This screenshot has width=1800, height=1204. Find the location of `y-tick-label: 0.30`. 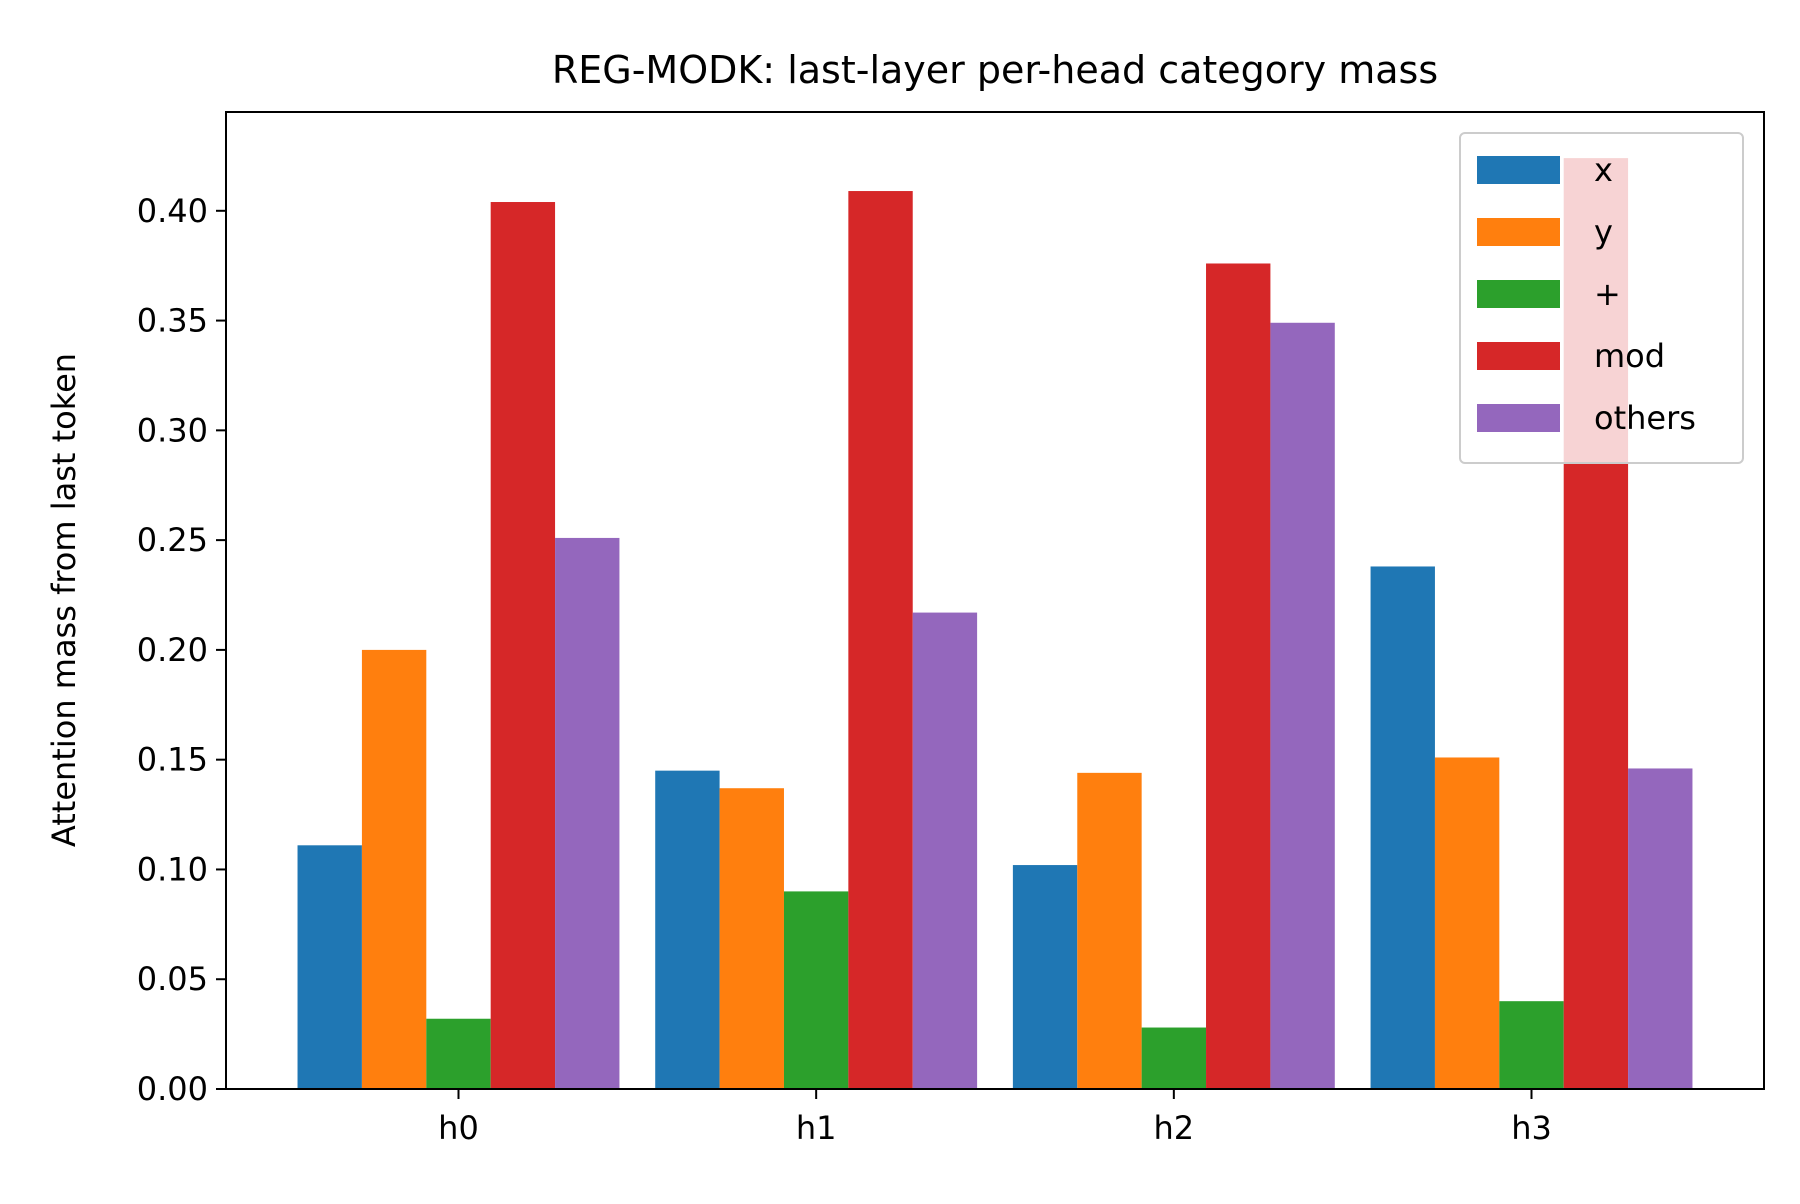

y-tick-label: 0.30 is located at coordinates (172, 430).